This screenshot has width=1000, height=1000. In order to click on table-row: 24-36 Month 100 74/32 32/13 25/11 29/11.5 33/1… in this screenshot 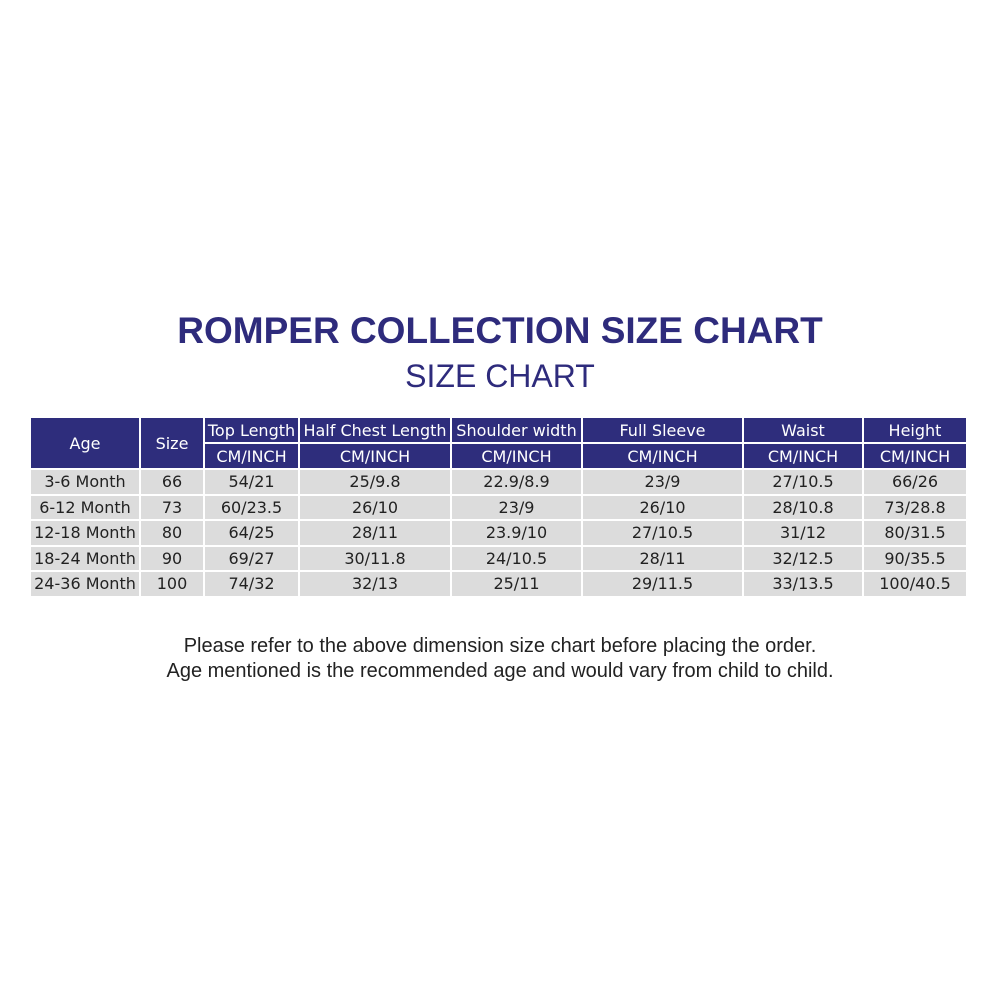, I will do `click(498, 584)`.